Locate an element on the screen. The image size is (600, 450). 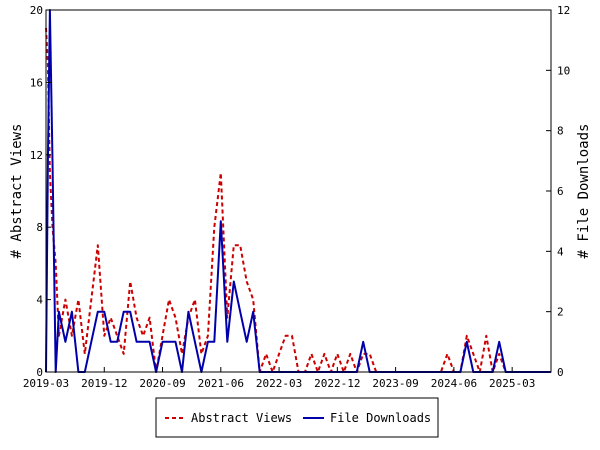
x-tick-label: 2023-09 is located at coordinates (395, 383).